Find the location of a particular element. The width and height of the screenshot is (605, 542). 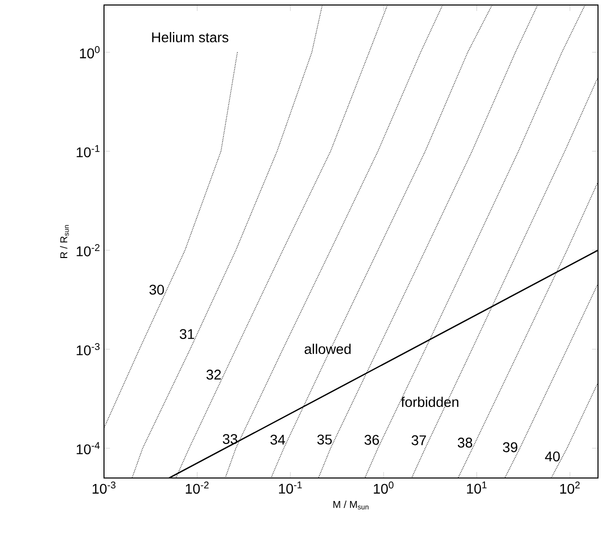

y-axis-title: R / R$_{sun}$ is located at coordinates (64, 241).